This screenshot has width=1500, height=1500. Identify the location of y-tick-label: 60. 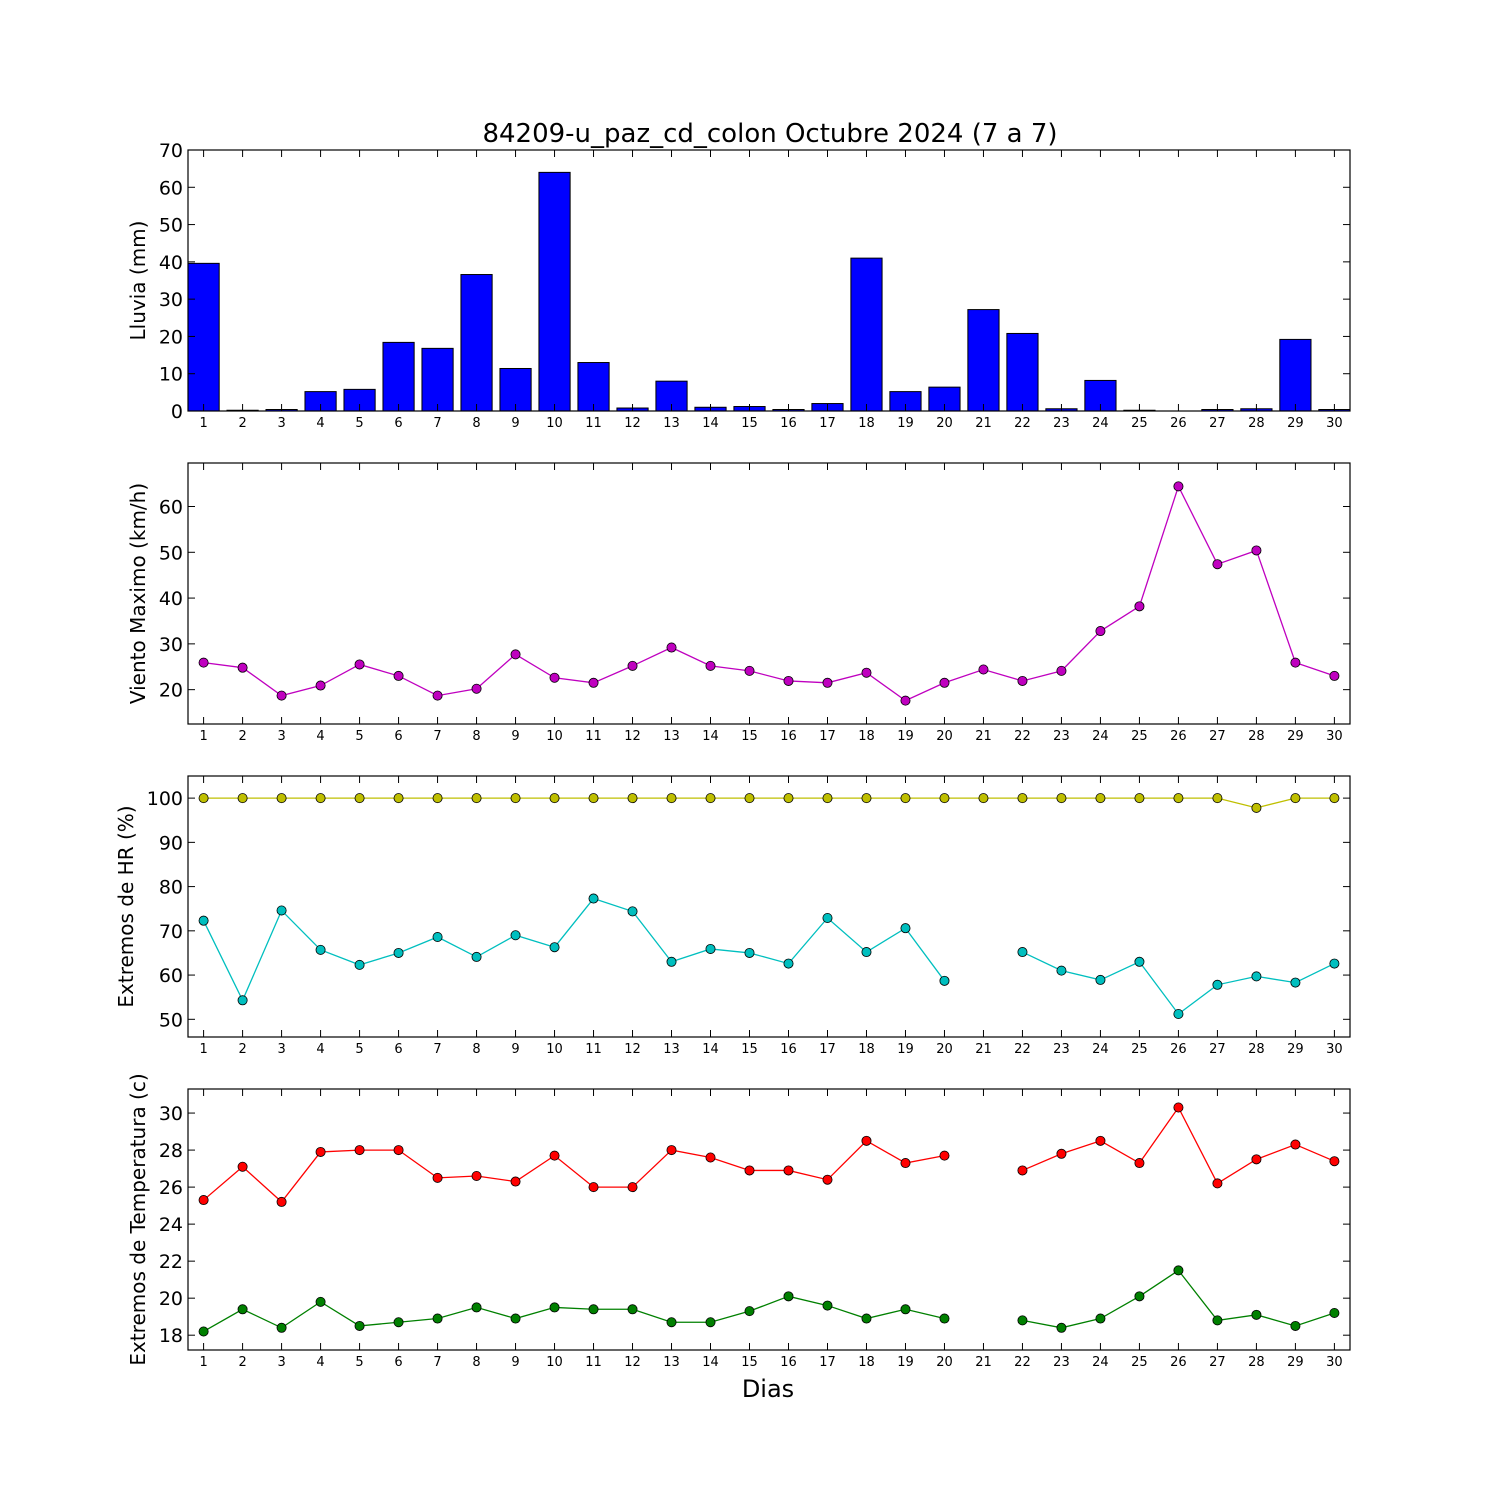
(171, 976).